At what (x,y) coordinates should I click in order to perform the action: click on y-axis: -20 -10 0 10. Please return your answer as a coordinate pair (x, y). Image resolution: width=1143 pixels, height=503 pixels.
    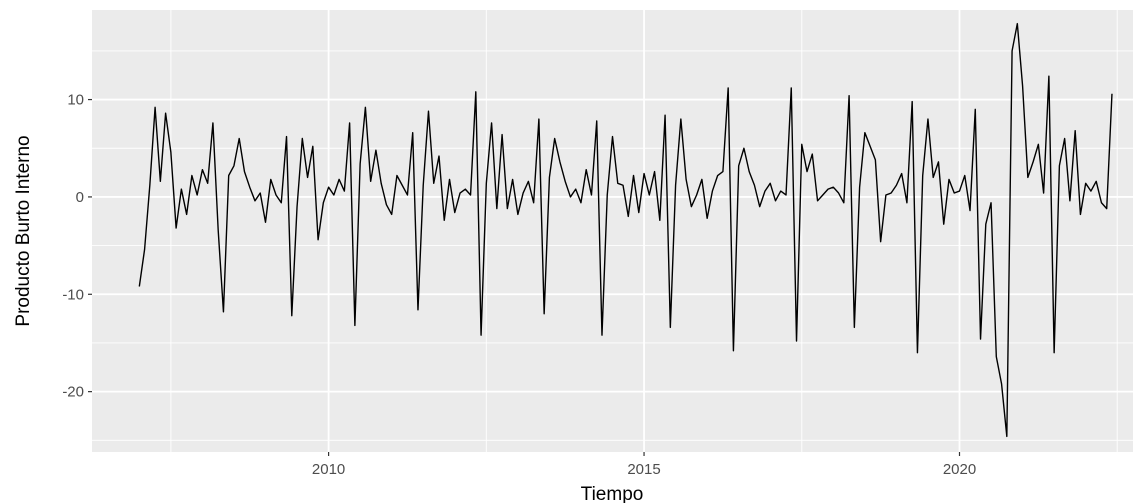
    Looking at the image, I should click on (77, 246).